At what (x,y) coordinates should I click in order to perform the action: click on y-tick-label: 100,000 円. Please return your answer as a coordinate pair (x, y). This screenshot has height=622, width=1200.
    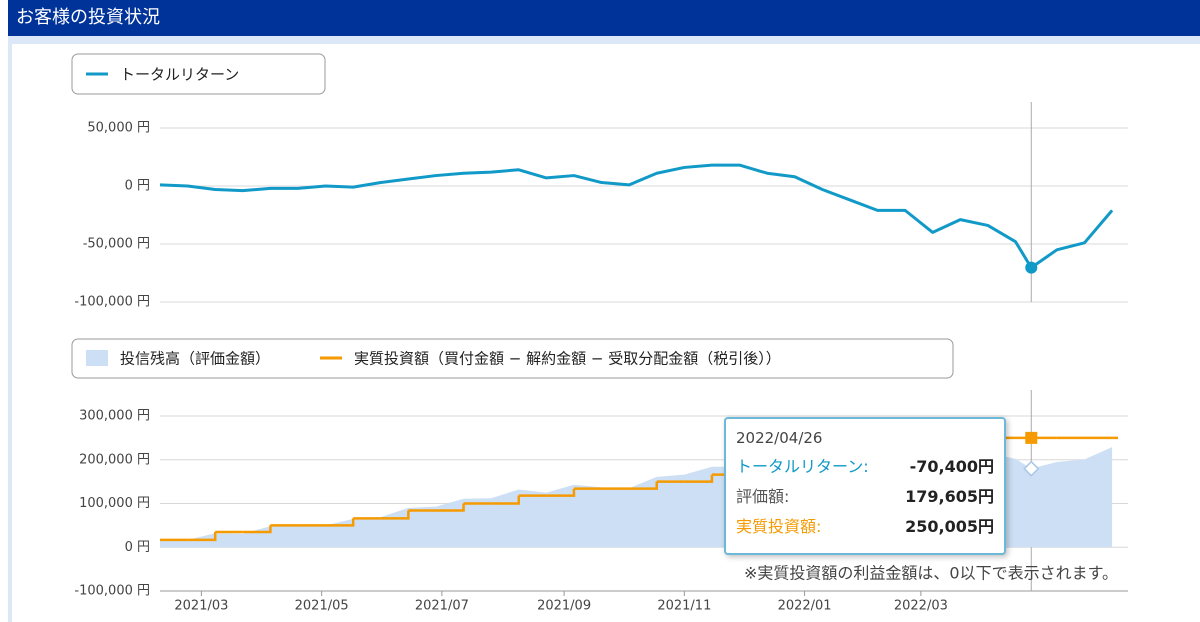
    Looking at the image, I should click on (114, 503).